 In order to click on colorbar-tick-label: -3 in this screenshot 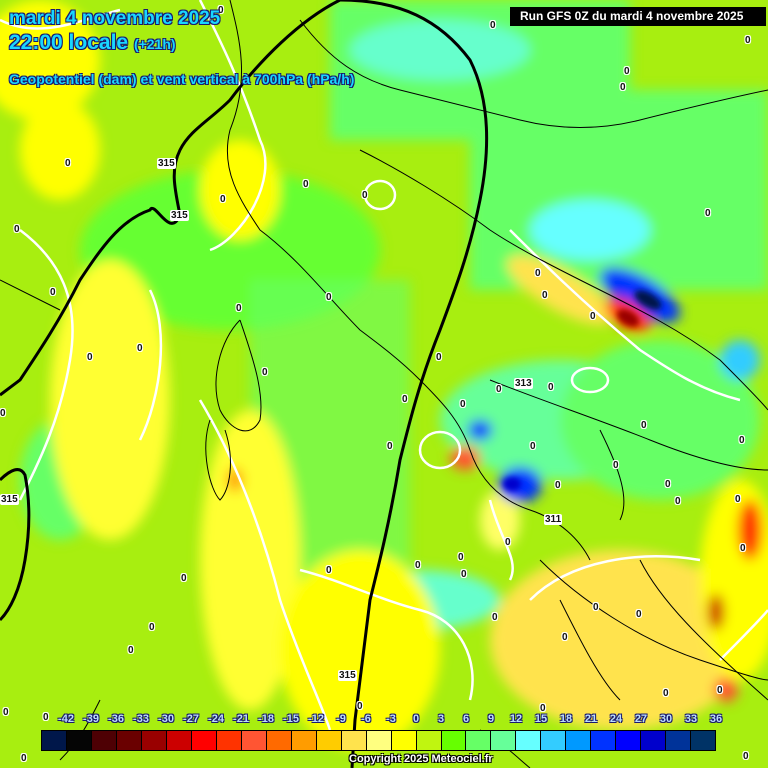, I will do `click(391, 719)`.